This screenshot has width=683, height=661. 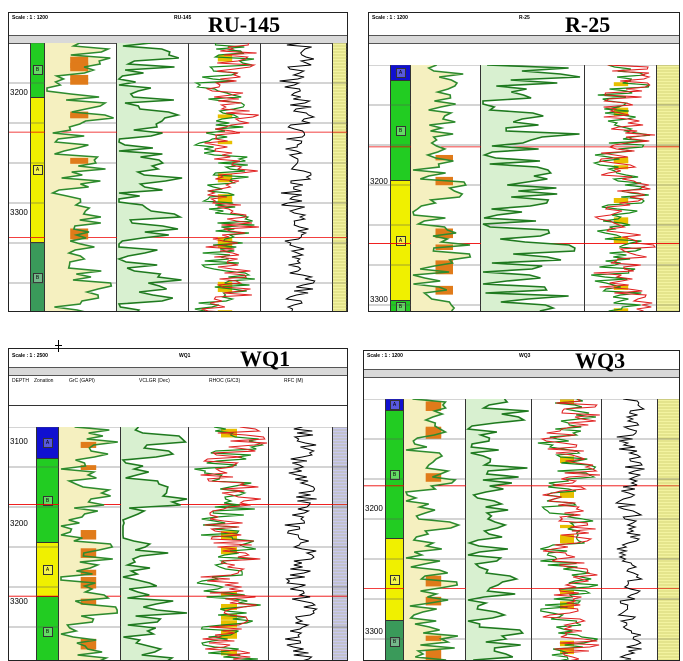 What do you see at coordinates (265, 358) in the screenshot?
I see `panel-title-wq1: WQ1` at bounding box center [265, 358].